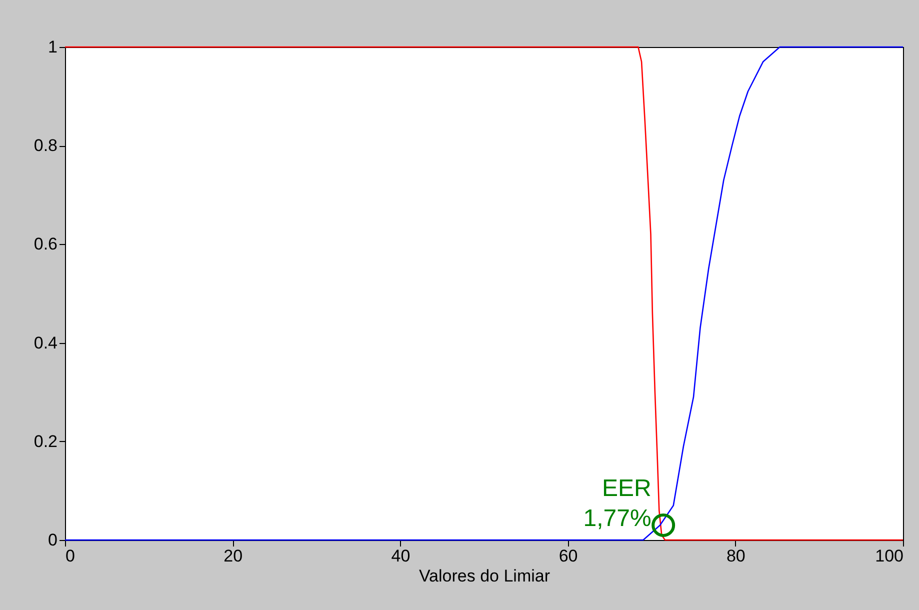 The image size is (919, 610). I want to click on x-tick-label: 0, so click(70, 556).